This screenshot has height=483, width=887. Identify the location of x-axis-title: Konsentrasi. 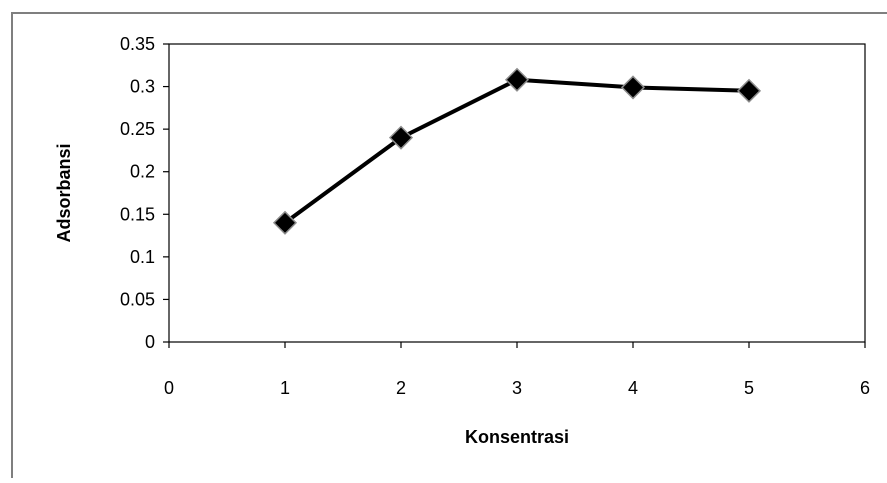
(517, 437).